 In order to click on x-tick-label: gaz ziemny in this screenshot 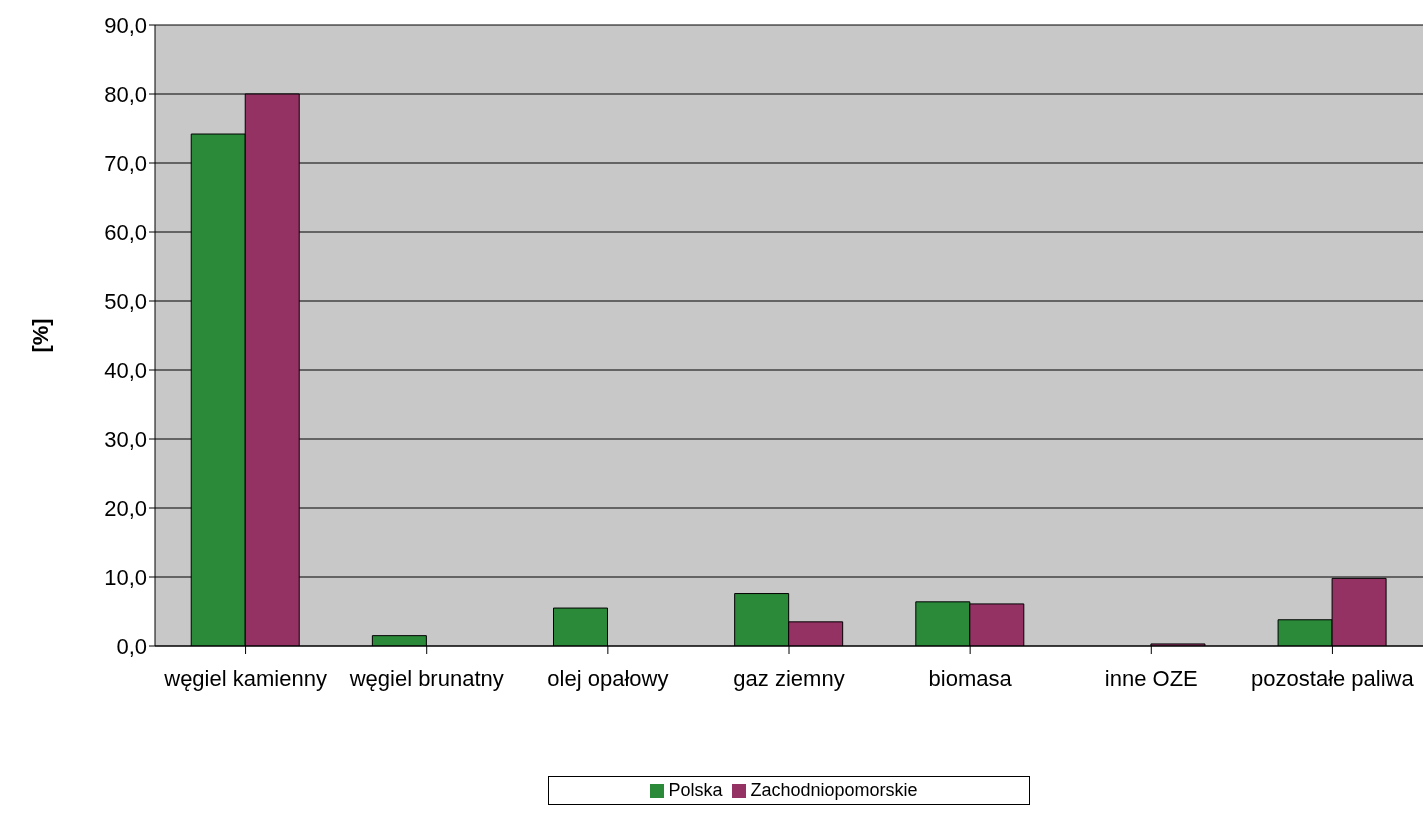, I will do `click(789, 678)`.